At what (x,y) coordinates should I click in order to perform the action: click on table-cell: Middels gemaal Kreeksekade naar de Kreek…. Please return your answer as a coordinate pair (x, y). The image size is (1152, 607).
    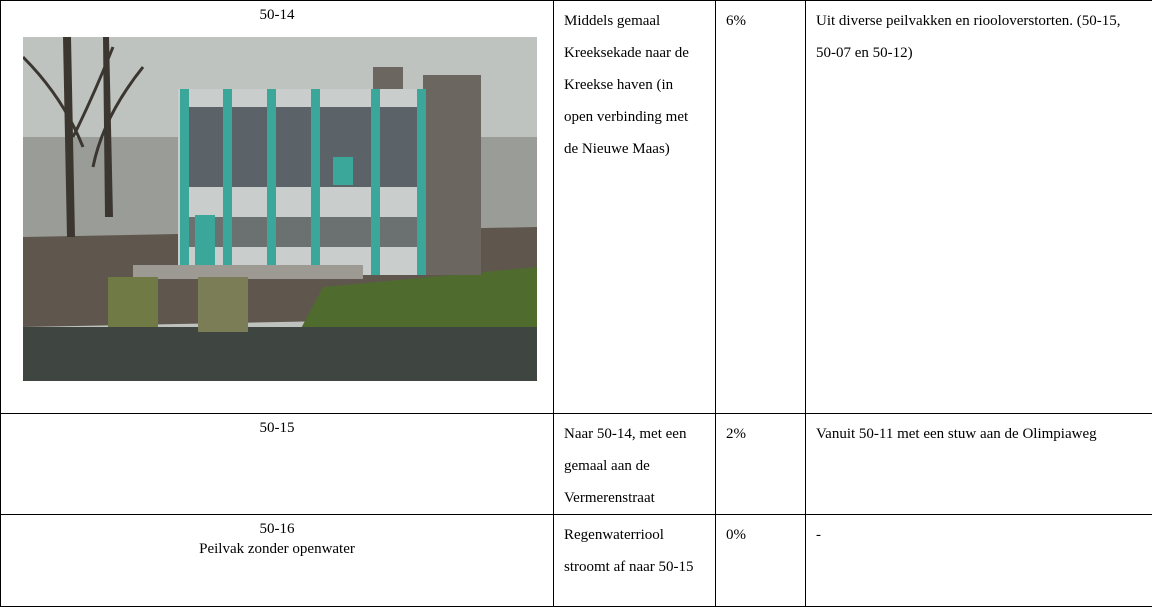
    Looking at the image, I should click on (635, 207).